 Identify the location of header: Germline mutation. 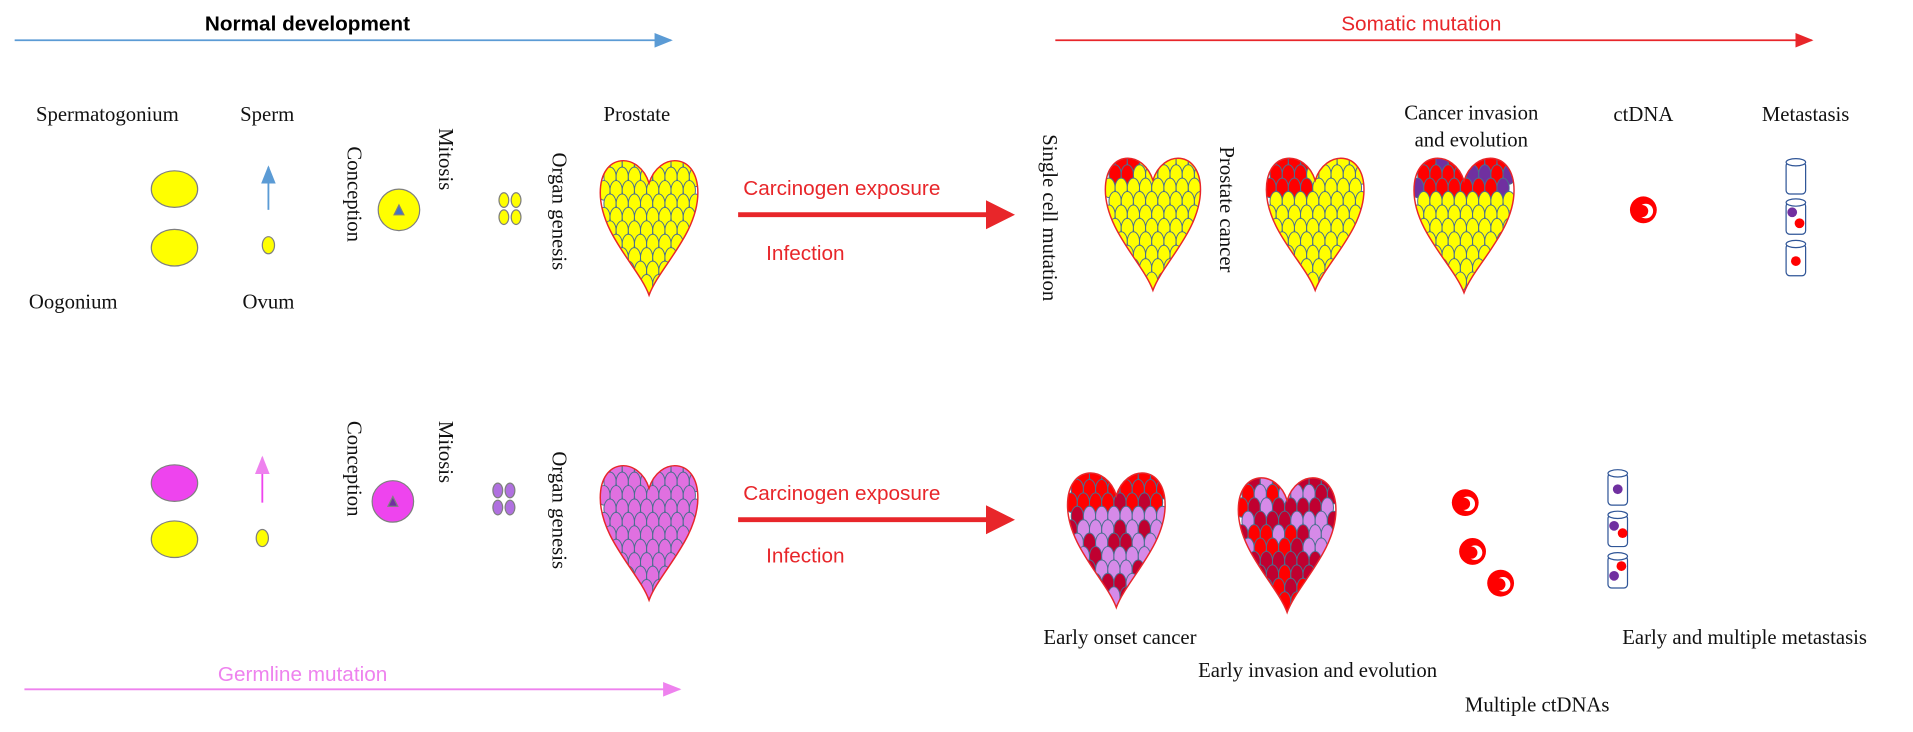
(302, 674).